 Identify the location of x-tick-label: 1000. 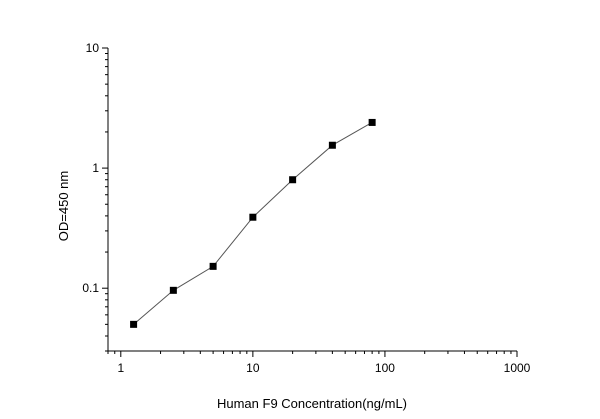
(517, 368).